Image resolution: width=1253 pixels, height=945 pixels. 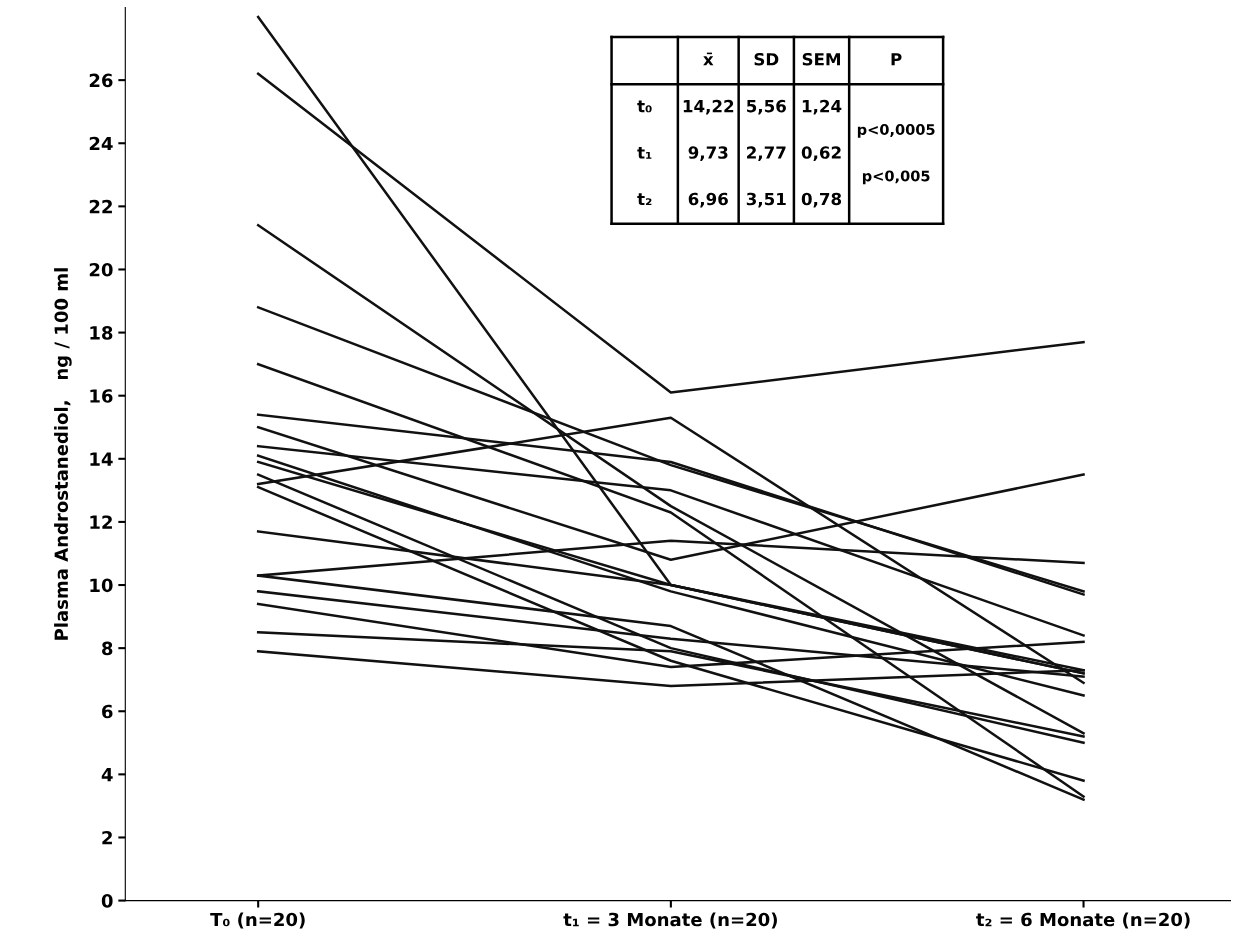 I want to click on annotation: 2,77, so click(x=766, y=153).